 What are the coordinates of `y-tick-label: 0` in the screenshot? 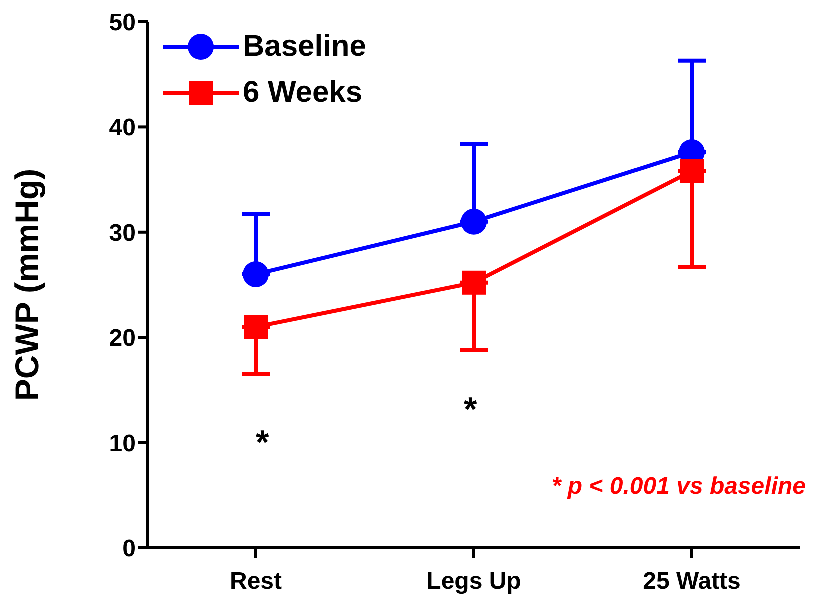 It's located at (129, 549).